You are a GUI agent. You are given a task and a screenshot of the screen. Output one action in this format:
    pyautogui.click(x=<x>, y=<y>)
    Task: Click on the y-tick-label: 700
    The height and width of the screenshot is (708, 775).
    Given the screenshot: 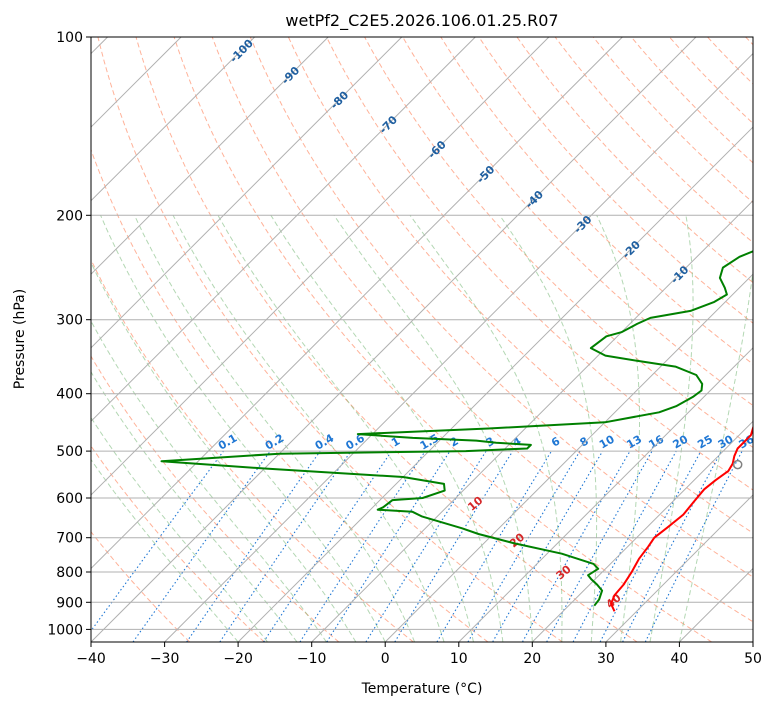 What is the action you would take?
    pyautogui.click(x=69, y=539)
    